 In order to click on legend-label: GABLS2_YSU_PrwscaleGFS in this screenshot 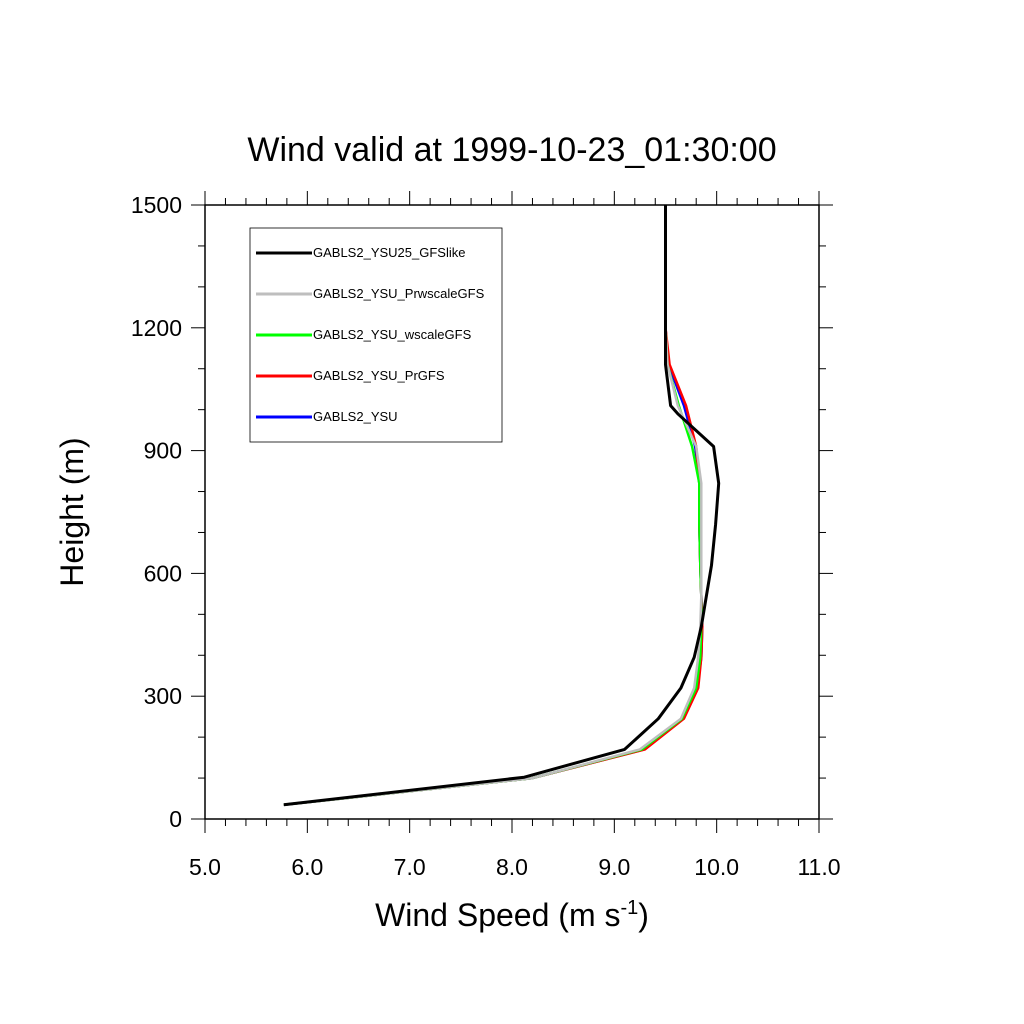, I will do `click(399, 293)`.